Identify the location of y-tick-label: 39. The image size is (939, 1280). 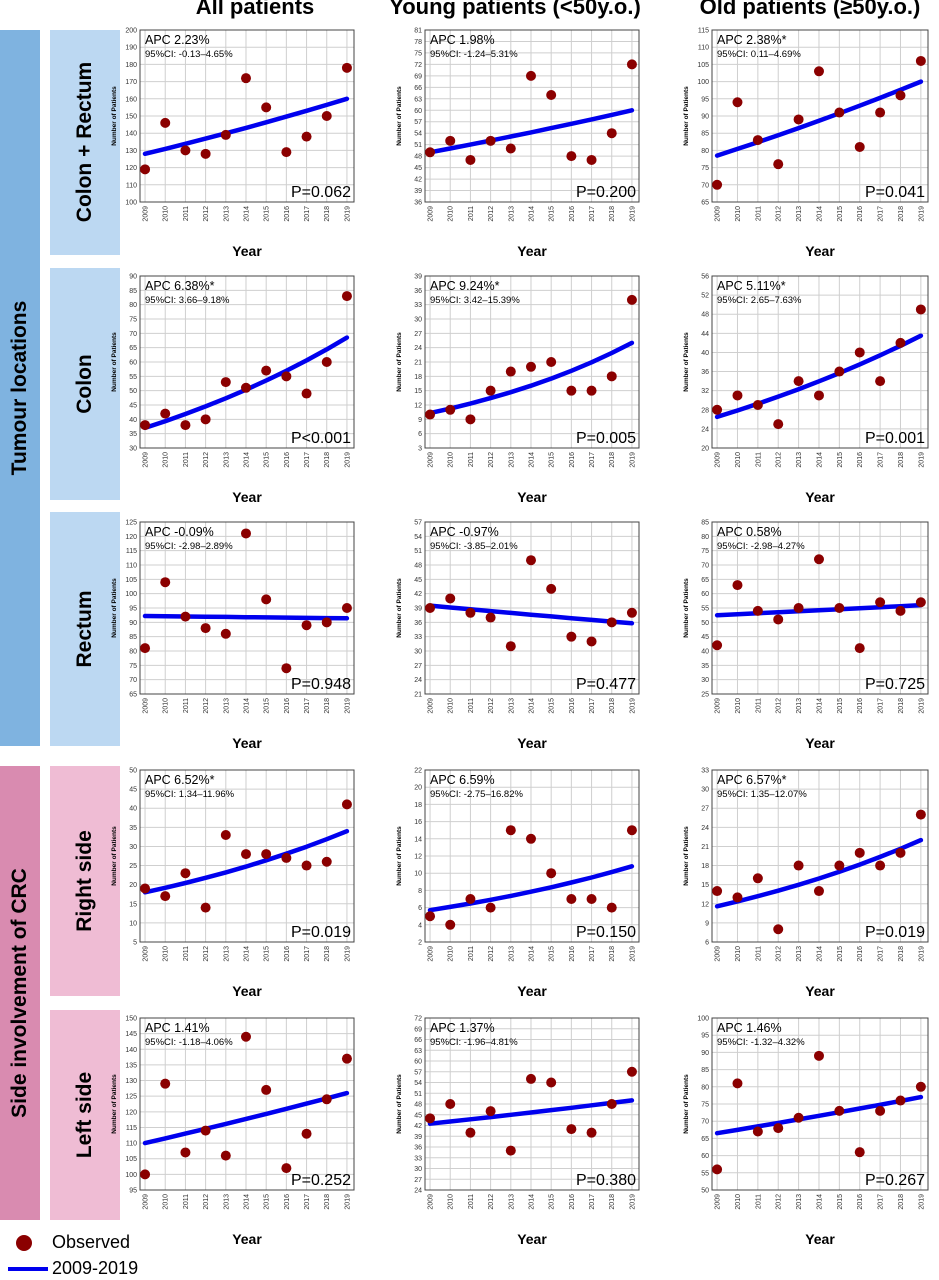
(418, 277).